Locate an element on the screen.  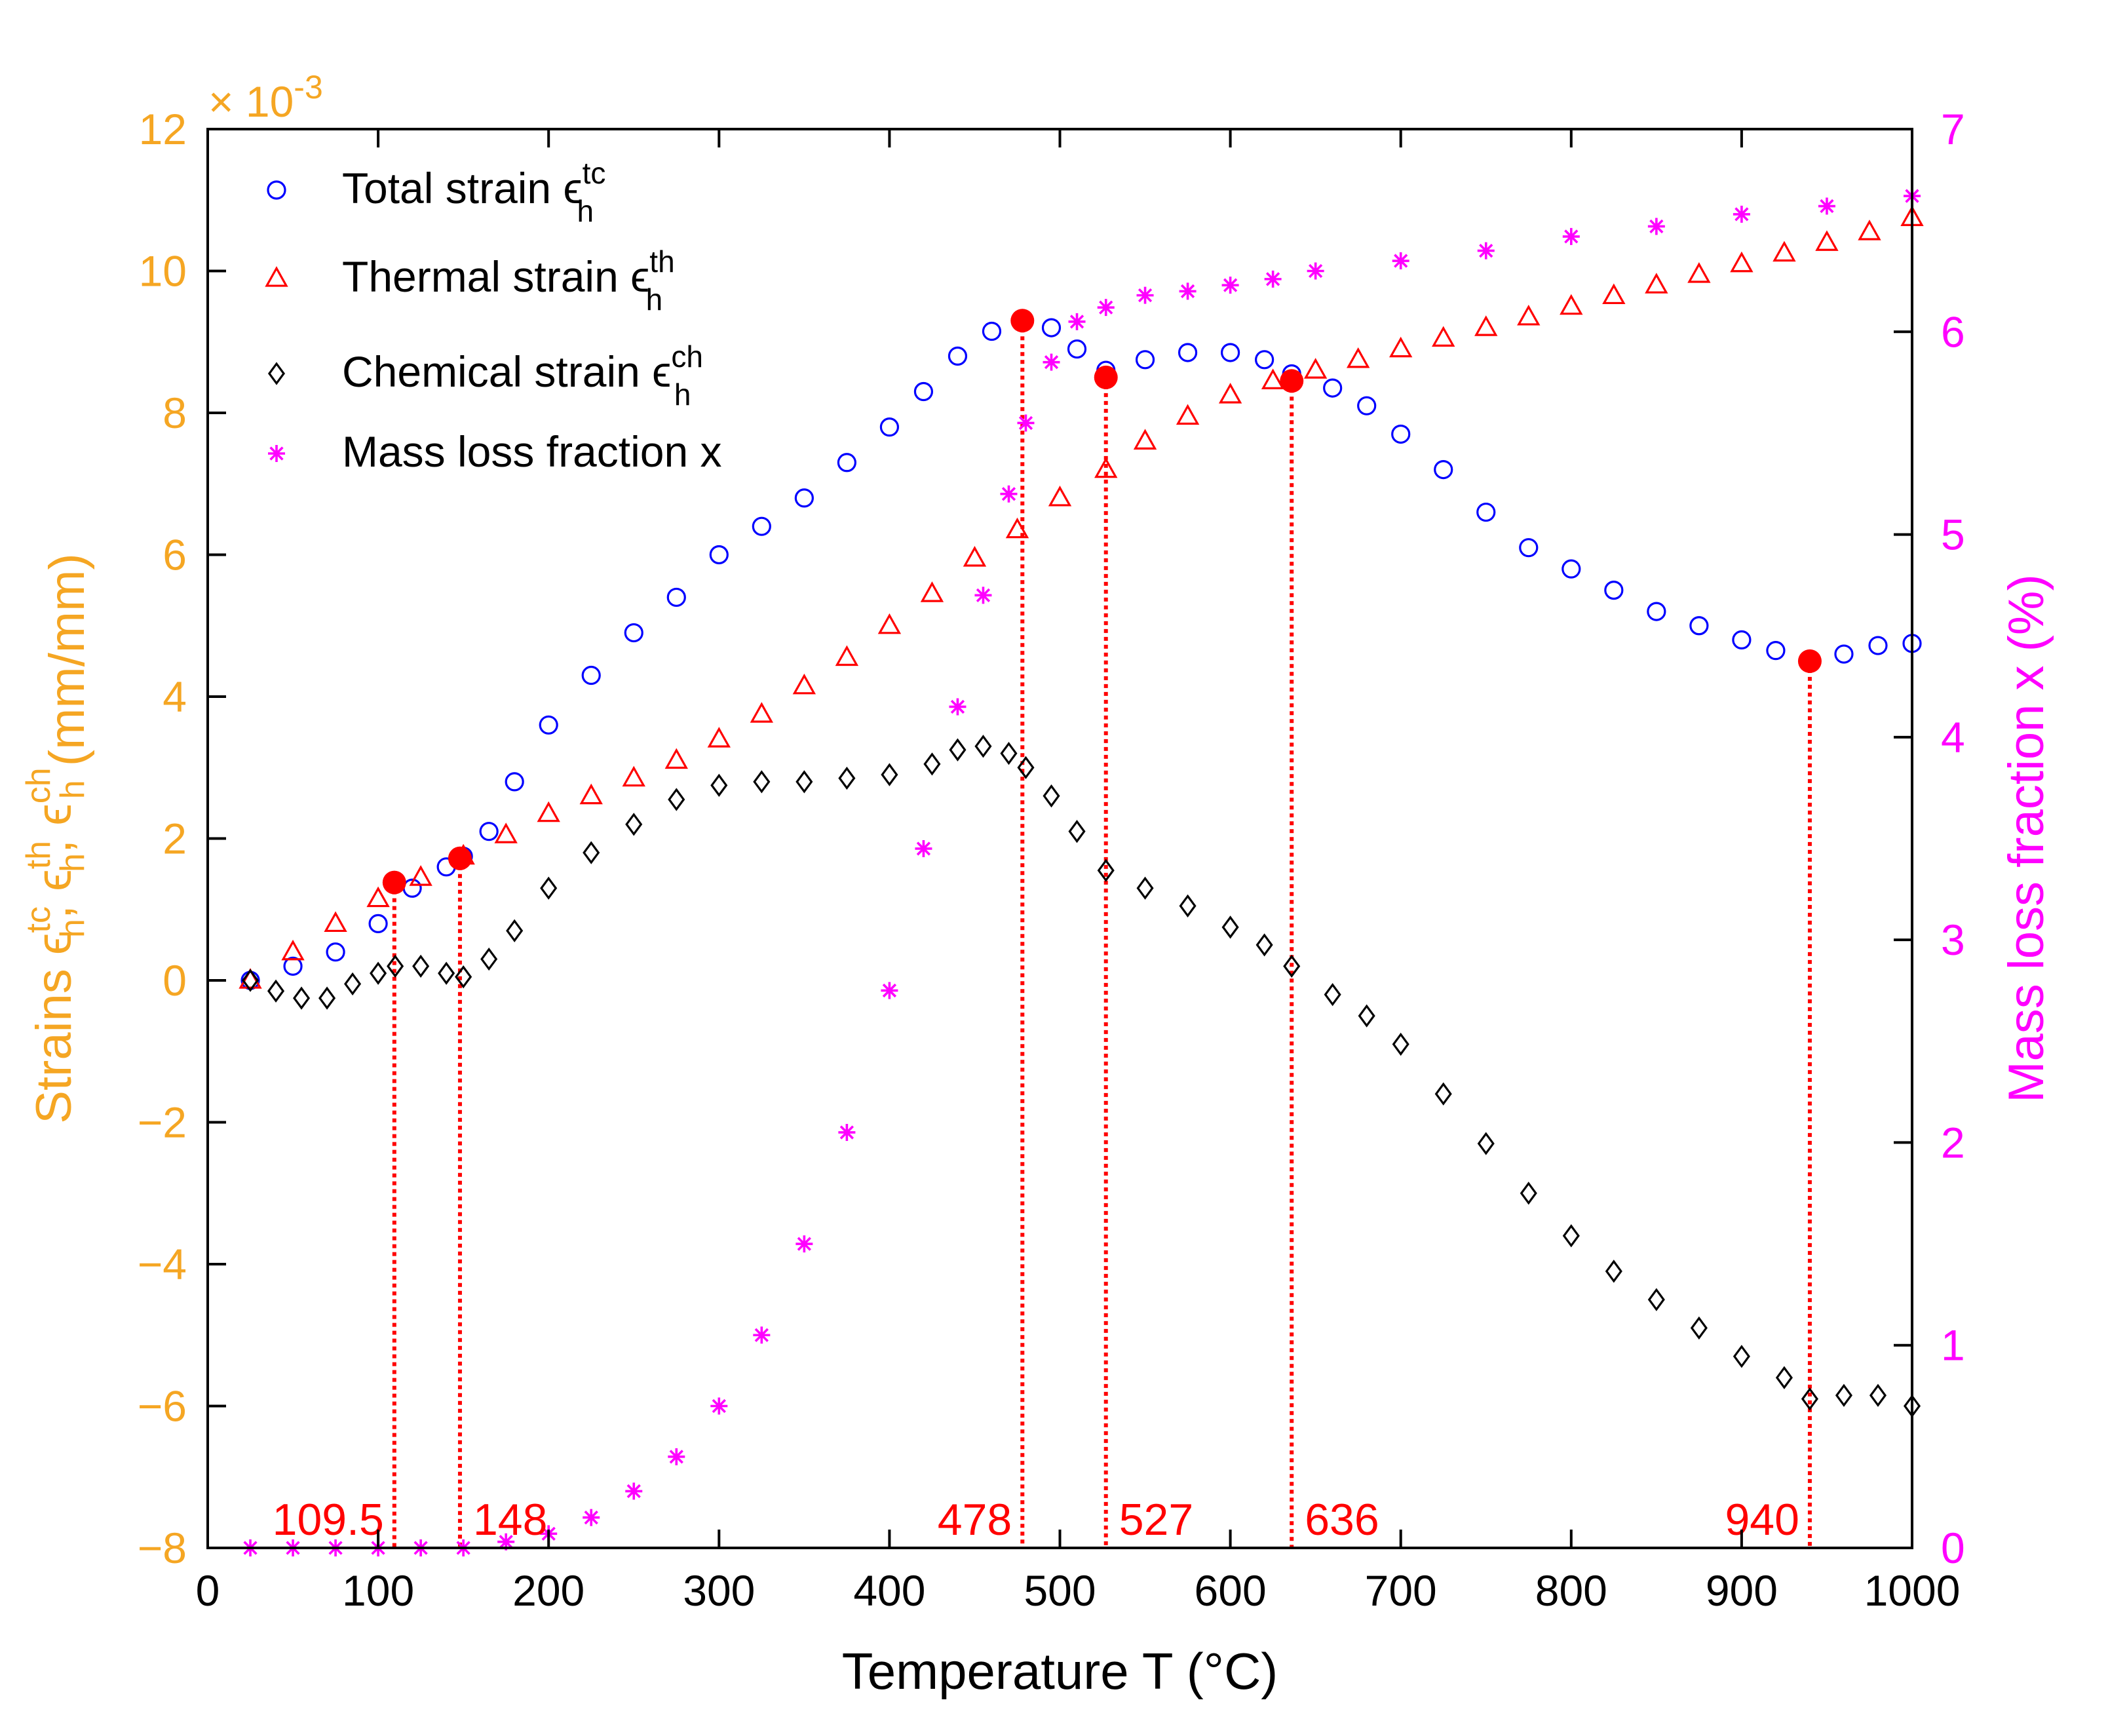
y-right-tick-label-0: 0 is located at coordinates (1953, 1548).